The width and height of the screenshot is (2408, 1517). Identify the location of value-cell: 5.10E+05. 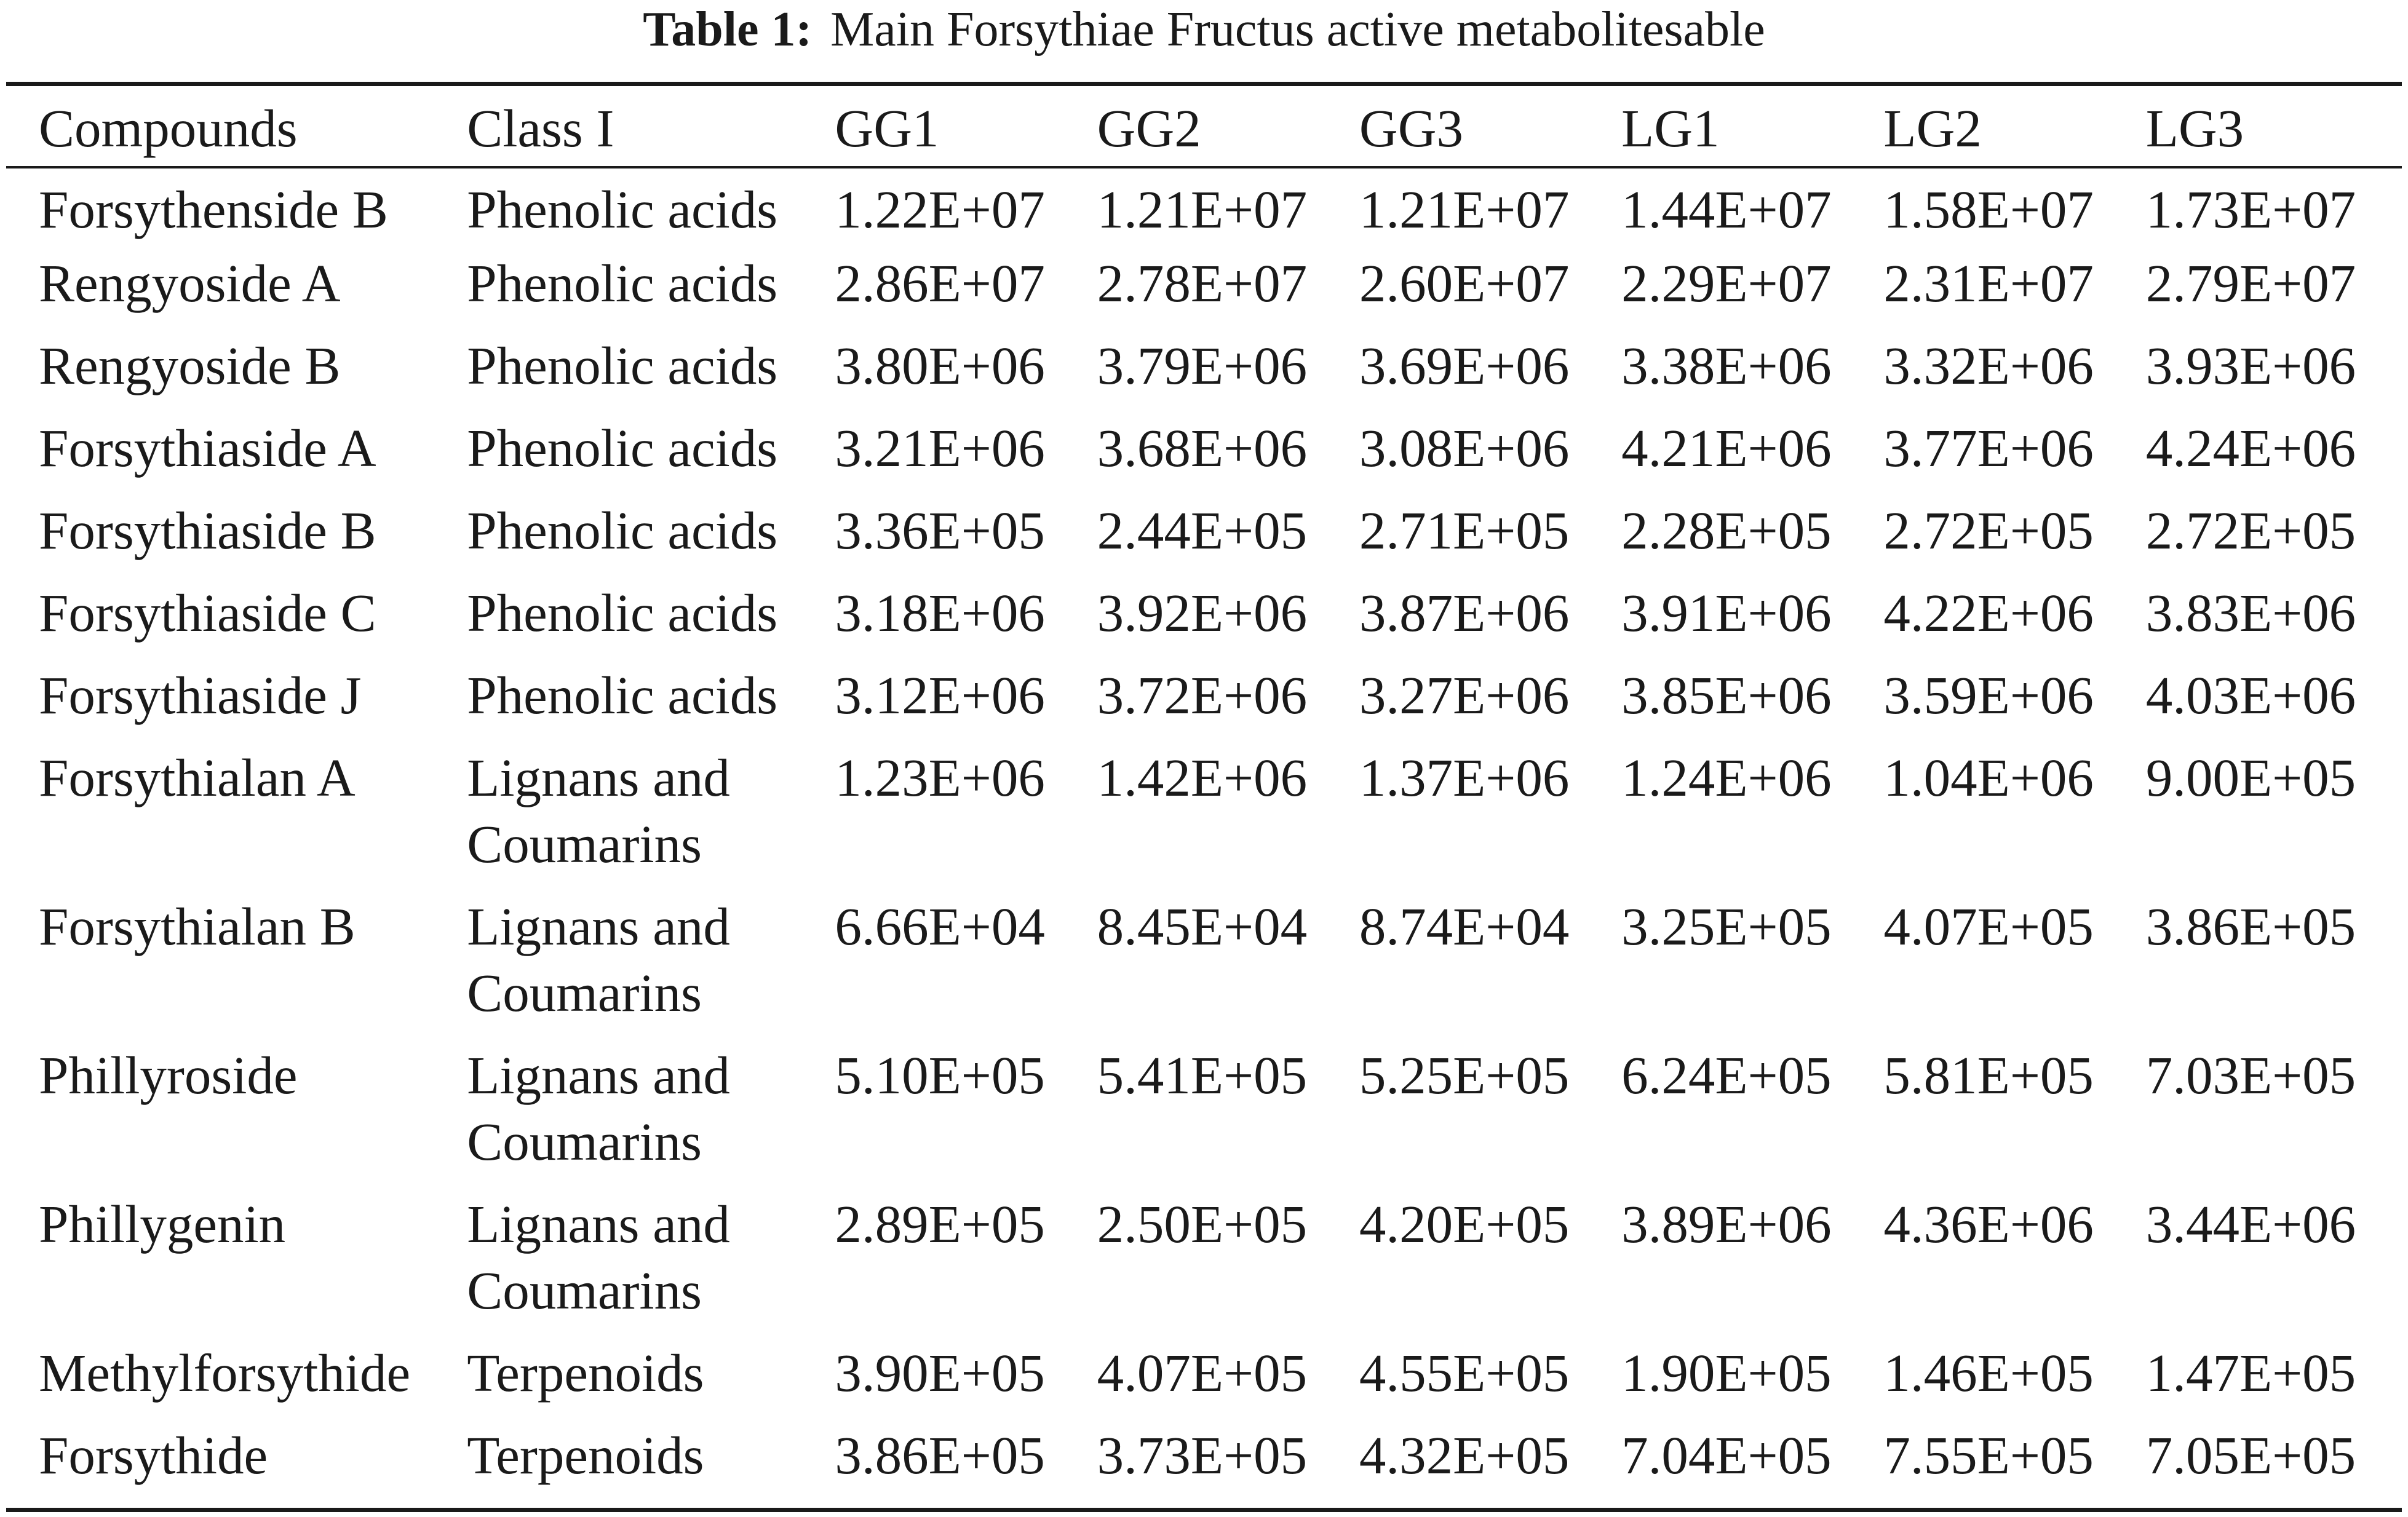
(940, 1075).